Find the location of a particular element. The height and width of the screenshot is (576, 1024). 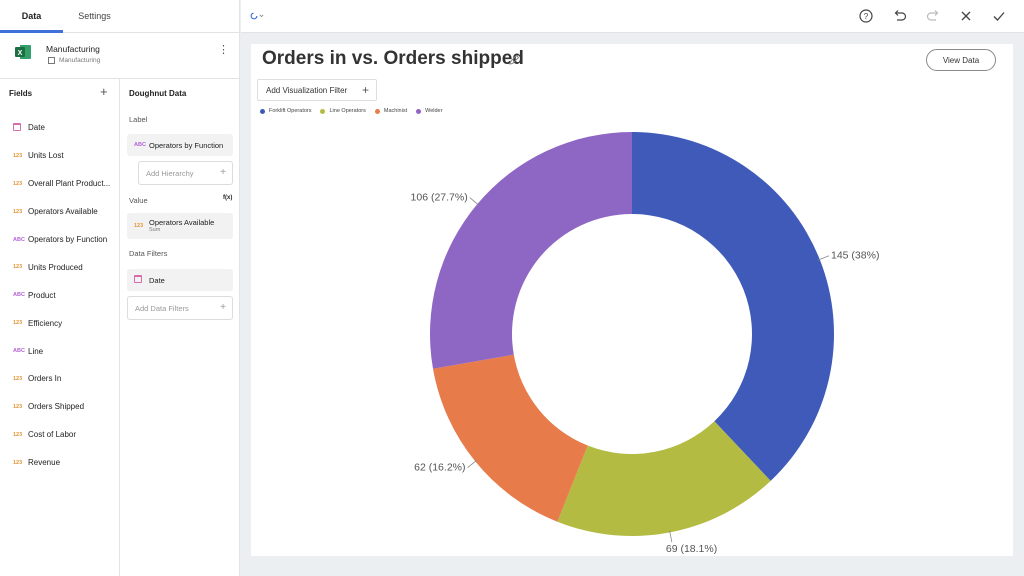

field-item: 123 Units Lost is located at coordinates (60, 156).